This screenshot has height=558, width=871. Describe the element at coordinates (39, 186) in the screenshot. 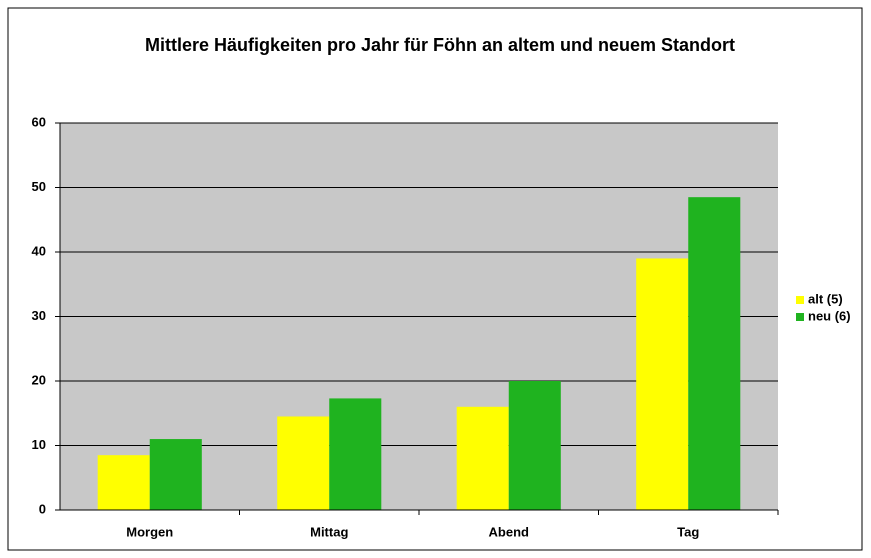

I see `y-tick-label: 50` at that location.